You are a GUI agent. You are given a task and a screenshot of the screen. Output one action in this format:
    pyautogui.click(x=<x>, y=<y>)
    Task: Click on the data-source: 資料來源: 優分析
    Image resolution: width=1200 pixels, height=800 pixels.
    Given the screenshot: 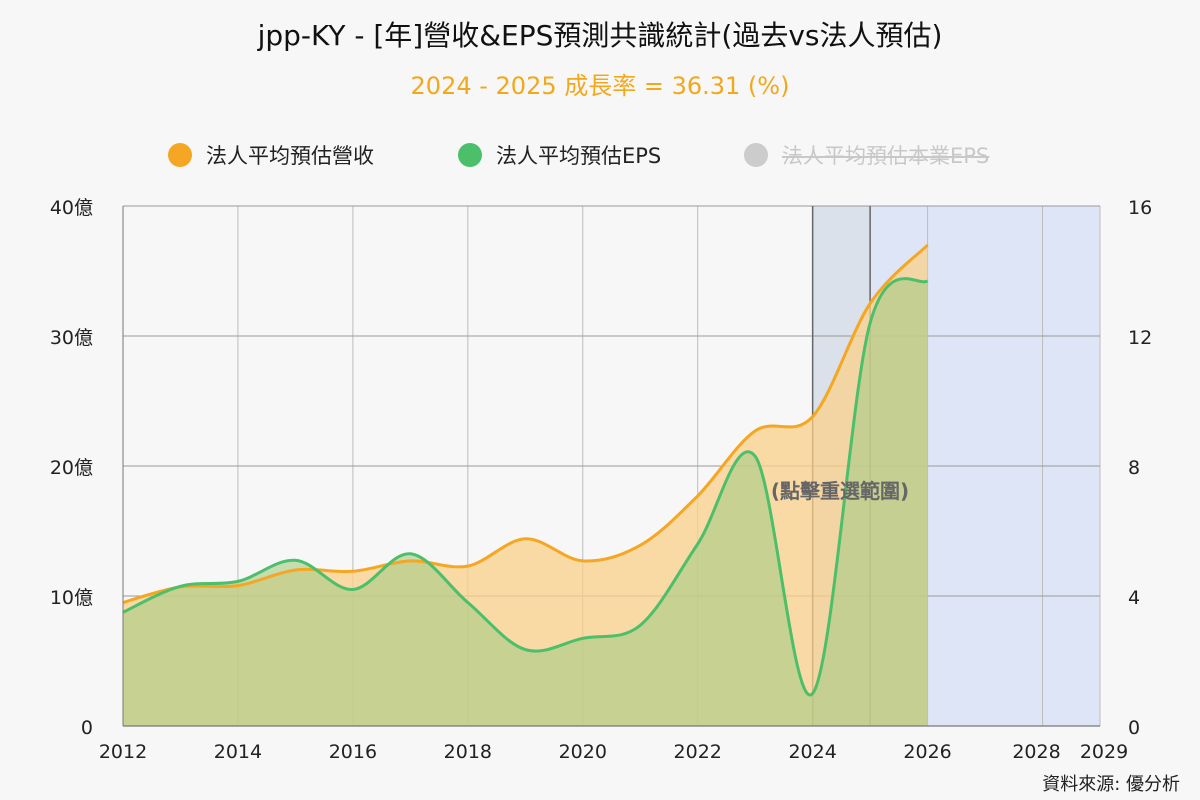 What is the action you would take?
    pyautogui.click(x=1111, y=784)
    